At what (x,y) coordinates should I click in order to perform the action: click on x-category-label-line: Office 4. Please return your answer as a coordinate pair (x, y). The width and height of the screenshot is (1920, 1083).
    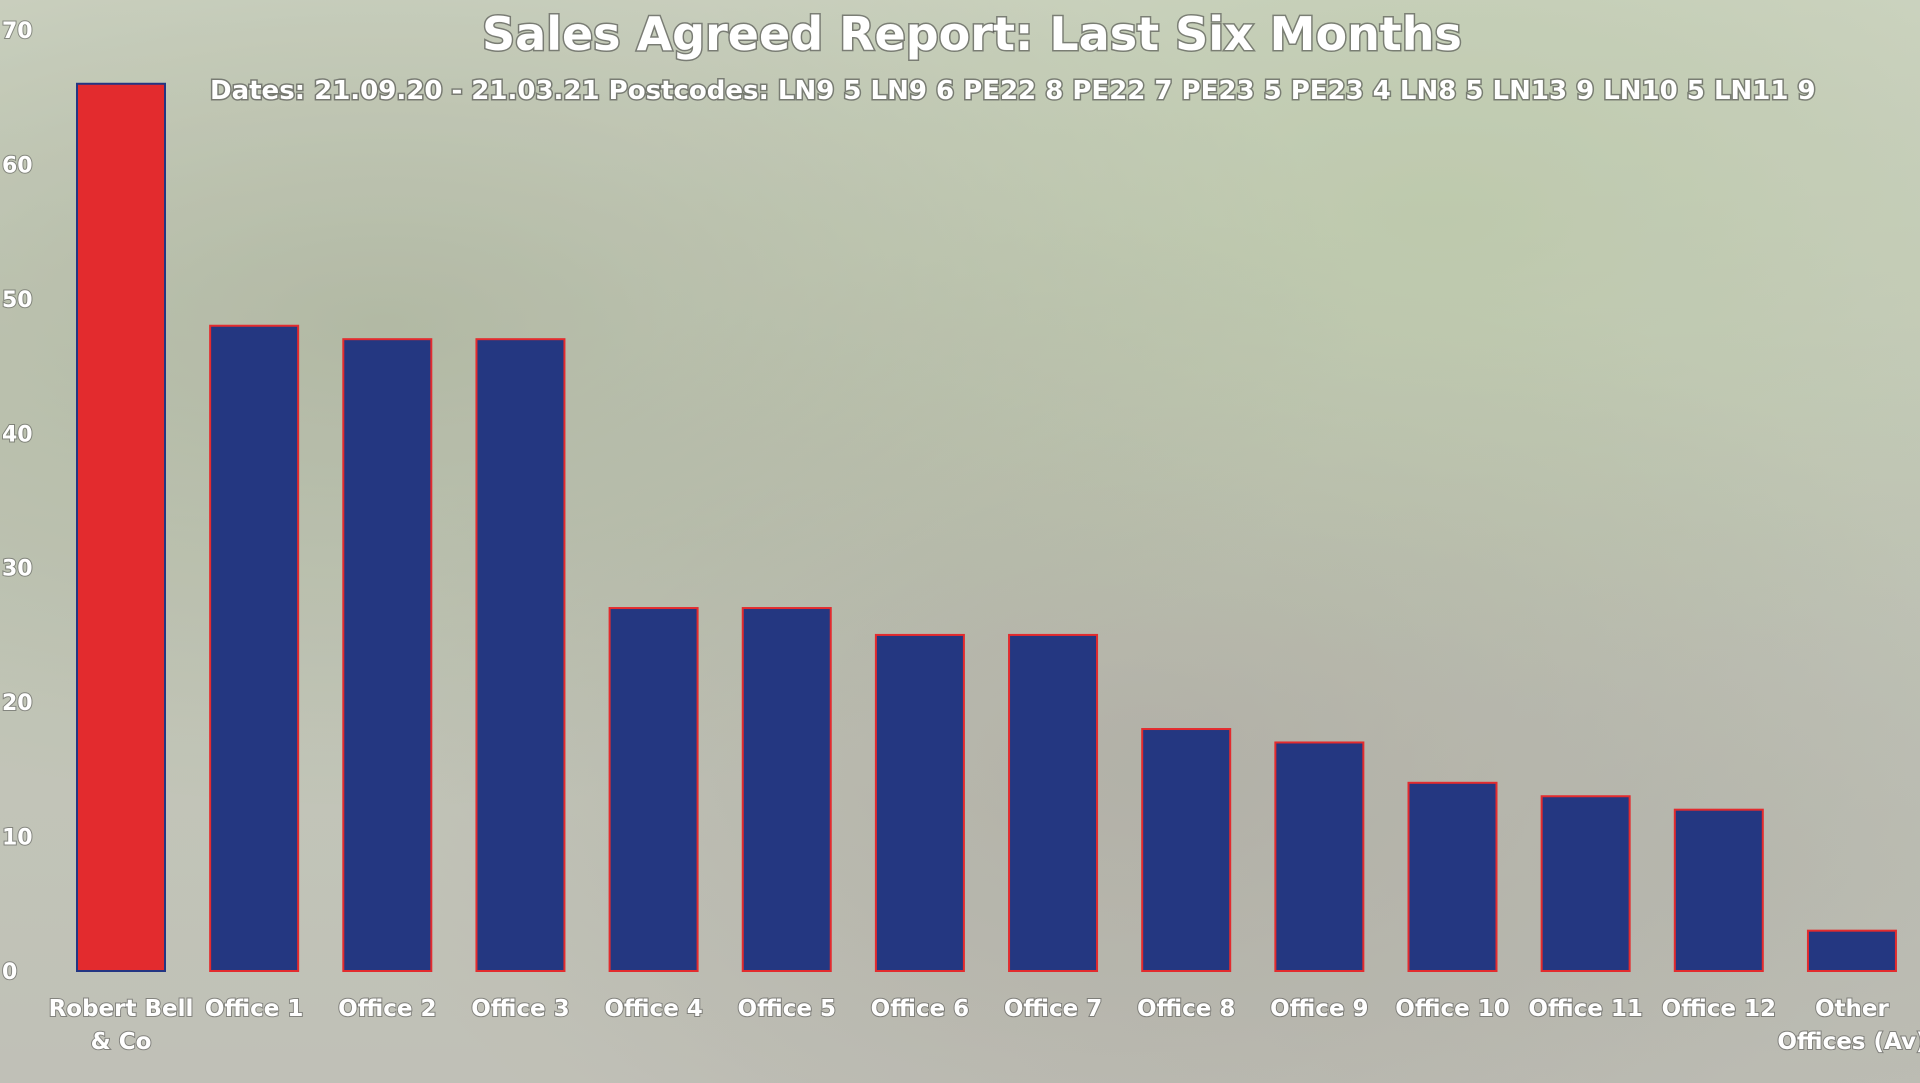
    Looking at the image, I should click on (653, 1009).